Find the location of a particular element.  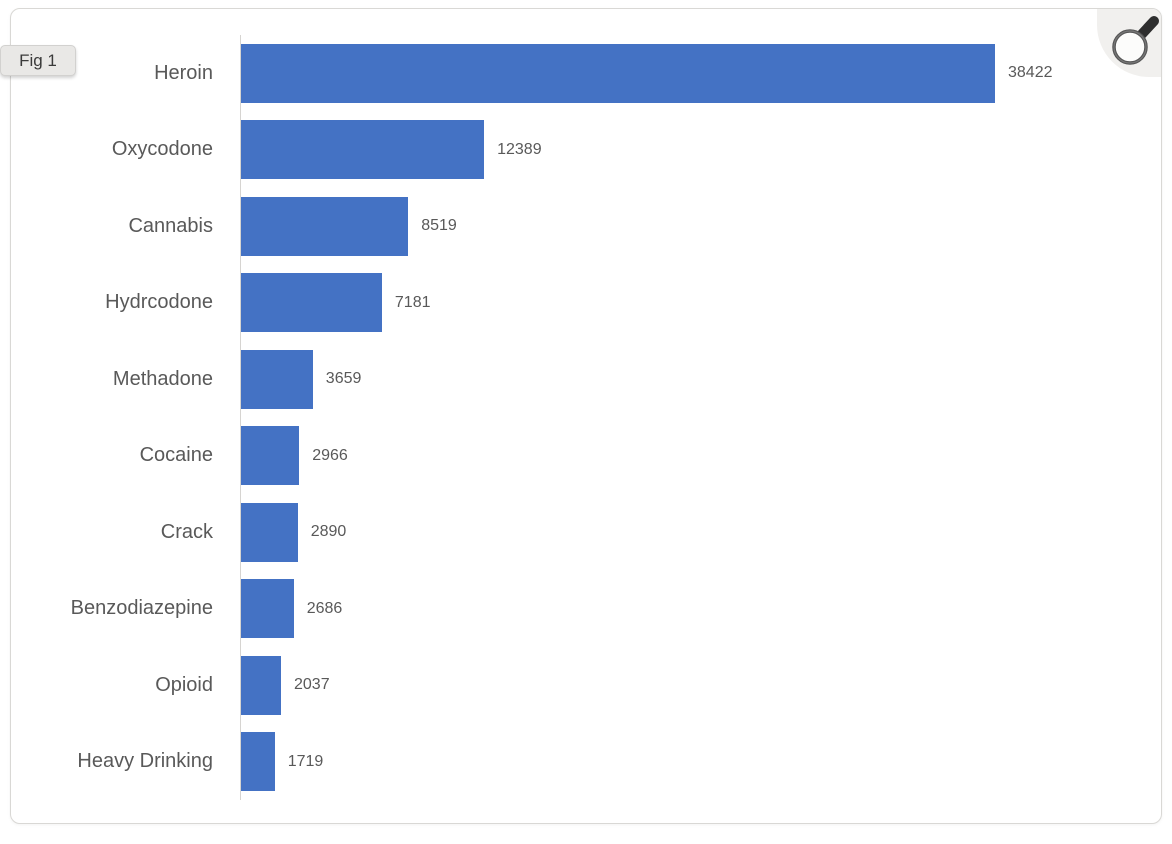

bar-track: 2890 is located at coordinates (693, 532).